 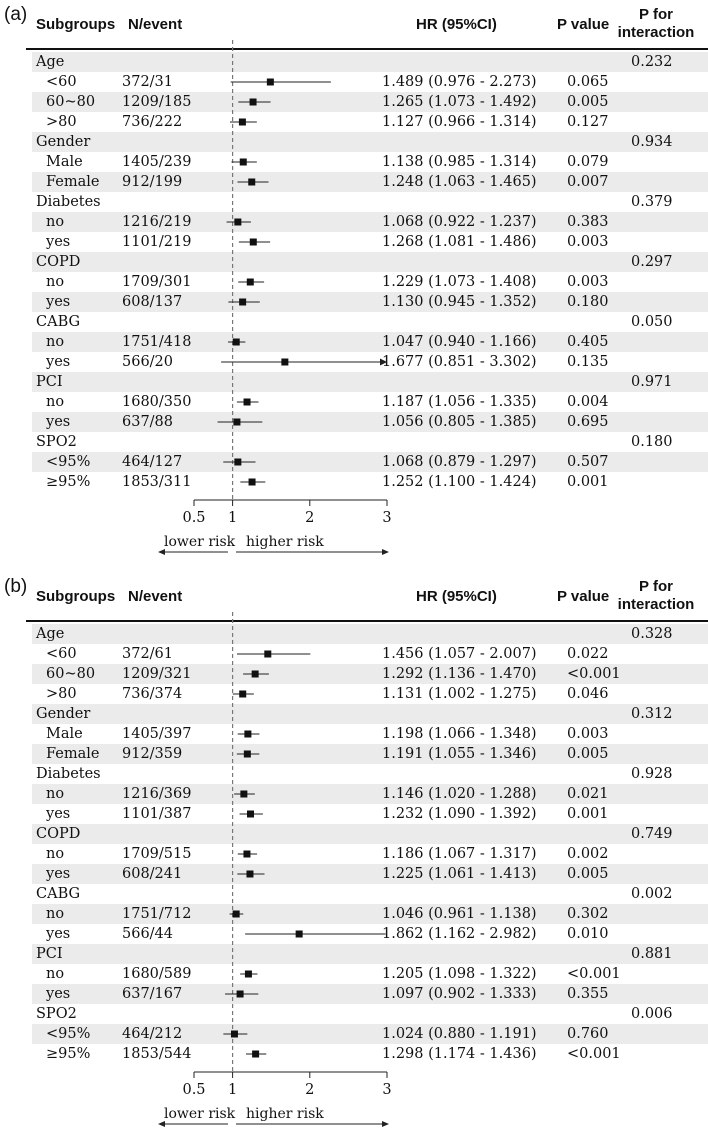 What do you see at coordinates (370, 222) in the screenshot?
I see `subgroup-row: no 1216/219 1.068 (0.922 - 1.237) 0.383` at bounding box center [370, 222].